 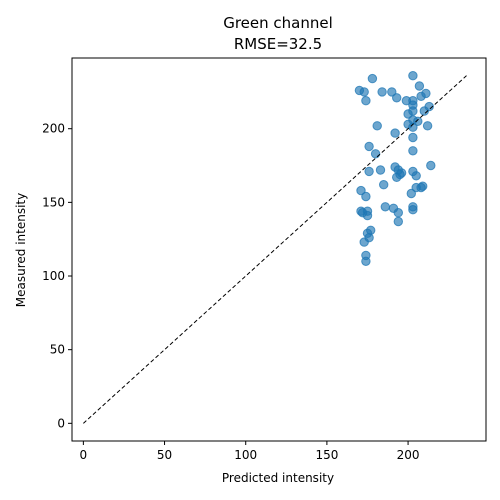 What do you see at coordinates (21, 250) in the screenshot?
I see `y-axis-label: Measured intensity` at bounding box center [21, 250].